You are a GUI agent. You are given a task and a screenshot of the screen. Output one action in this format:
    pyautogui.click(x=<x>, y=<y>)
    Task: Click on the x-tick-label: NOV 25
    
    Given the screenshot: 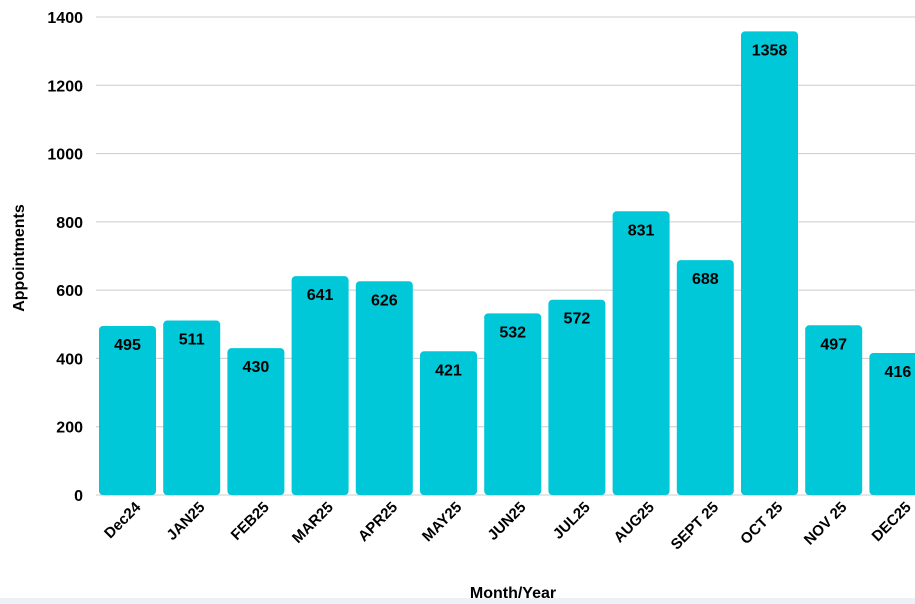 What is the action you would take?
    pyautogui.click(x=826, y=524)
    